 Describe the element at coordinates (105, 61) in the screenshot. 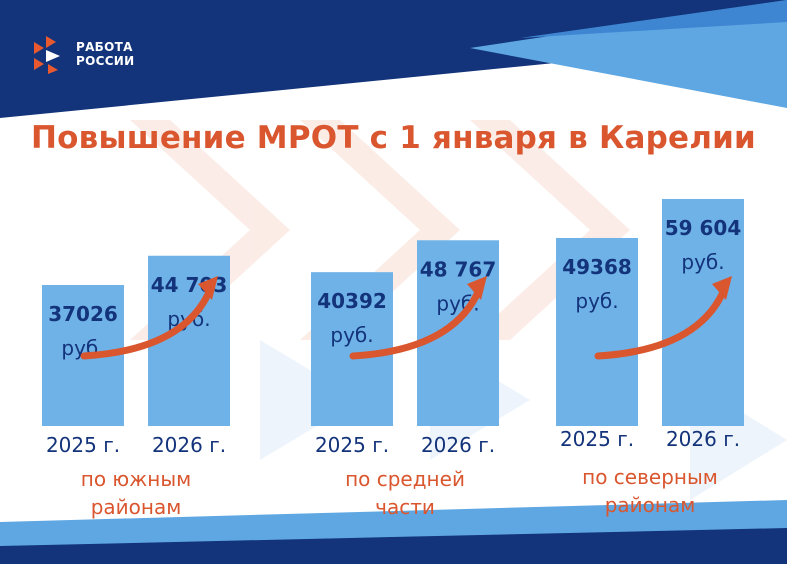

I see `logo-line-2: РОССИИ` at that location.